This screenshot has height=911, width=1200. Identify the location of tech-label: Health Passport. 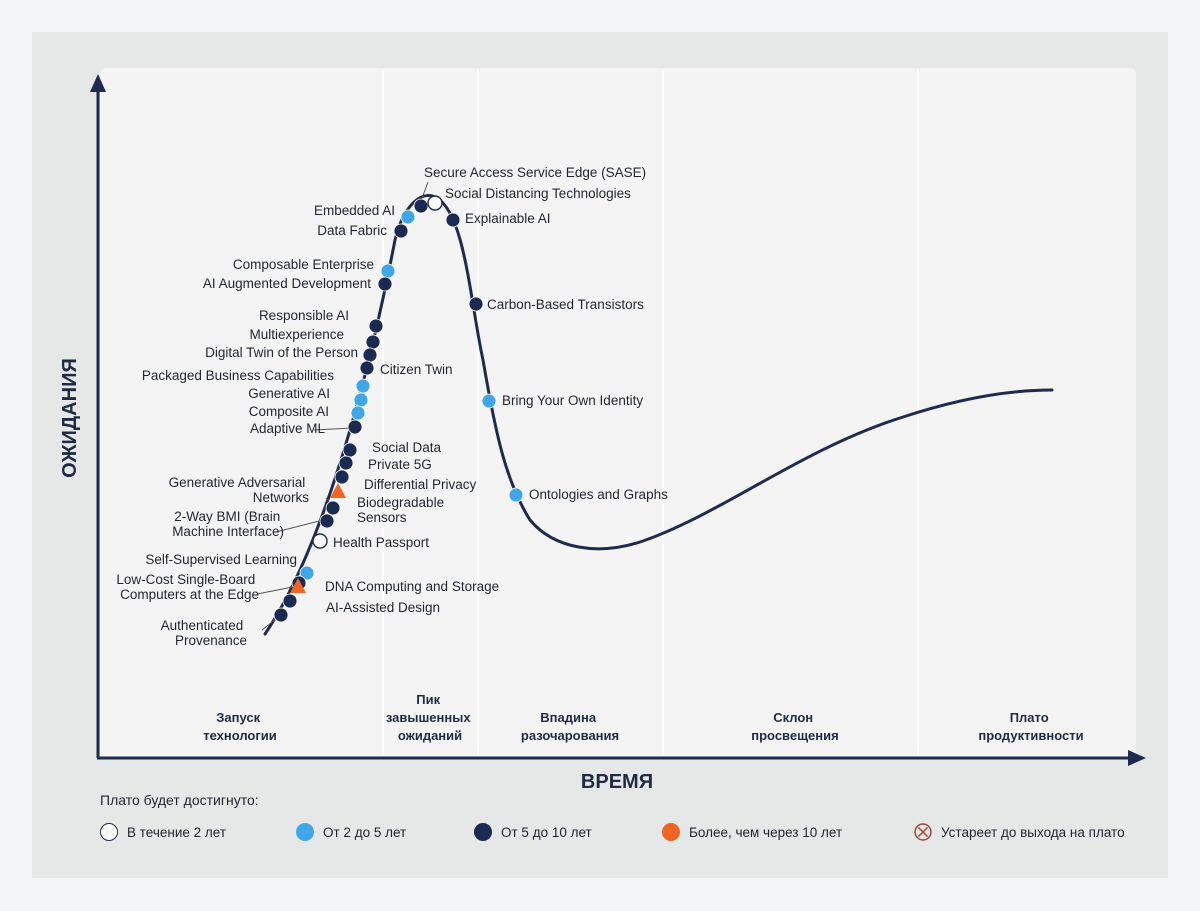
(381, 542).